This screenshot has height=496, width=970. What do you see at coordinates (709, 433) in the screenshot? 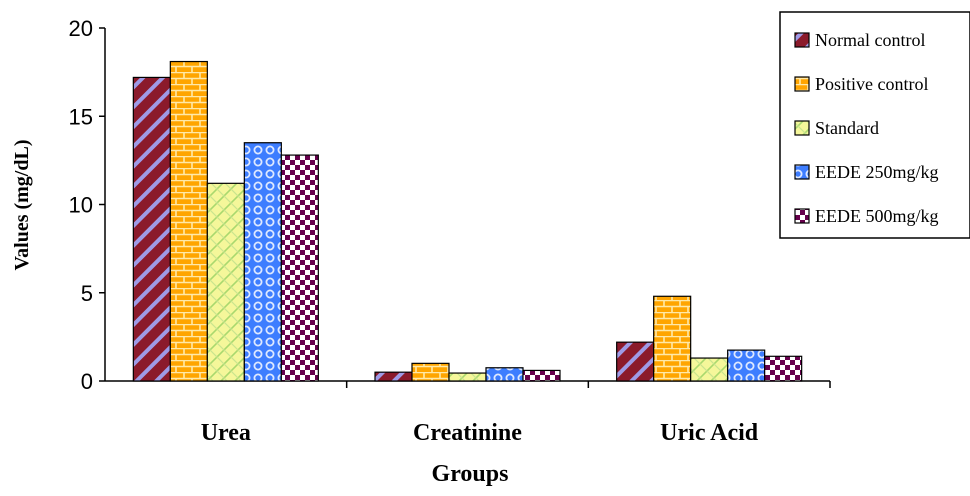
I see `category-label: Uric Acid` at bounding box center [709, 433].